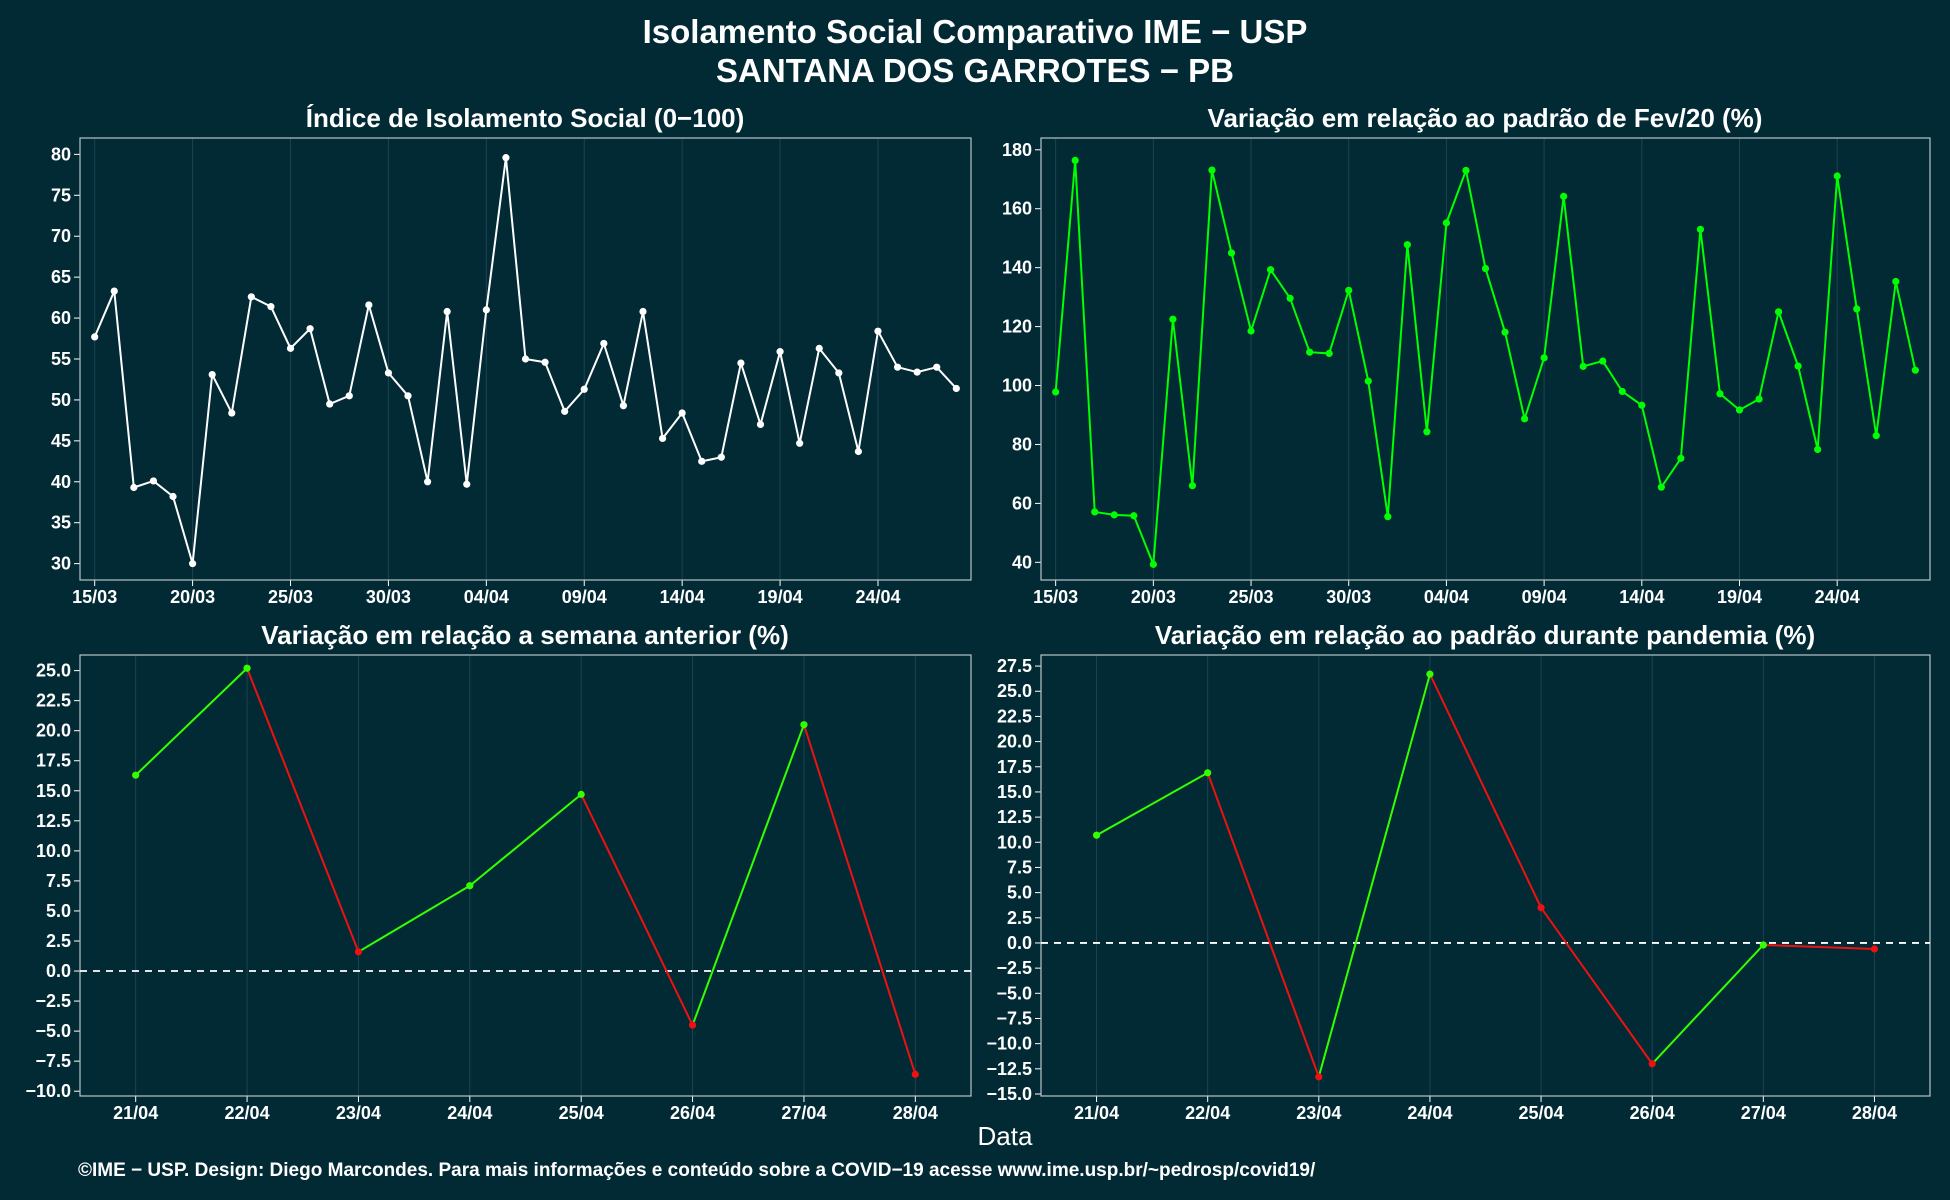 This screenshot has height=1200, width=1950. What do you see at coordinates (61, 277) in the screenshot?
I see `y-tick-label: 65` at bounding box center [61, 277].